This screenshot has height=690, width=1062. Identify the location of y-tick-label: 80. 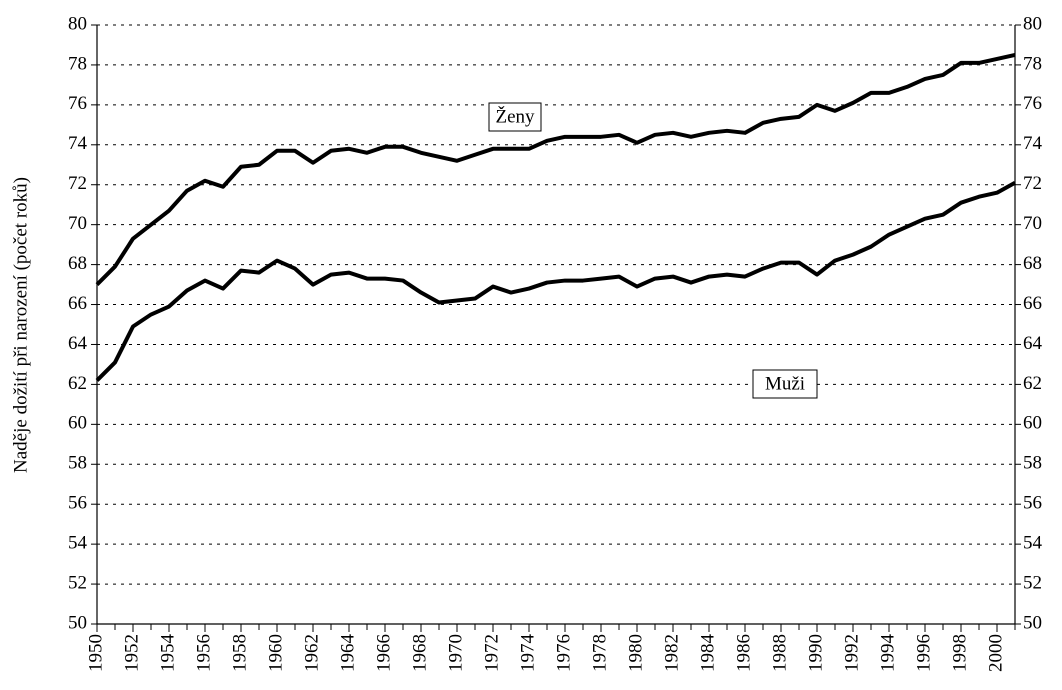
(77, 23).